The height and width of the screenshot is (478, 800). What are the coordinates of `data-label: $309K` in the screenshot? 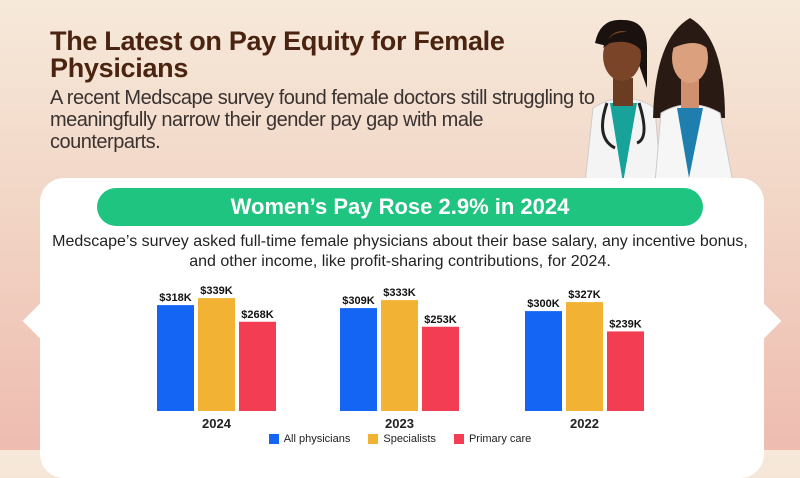 It's located at (358, 301).